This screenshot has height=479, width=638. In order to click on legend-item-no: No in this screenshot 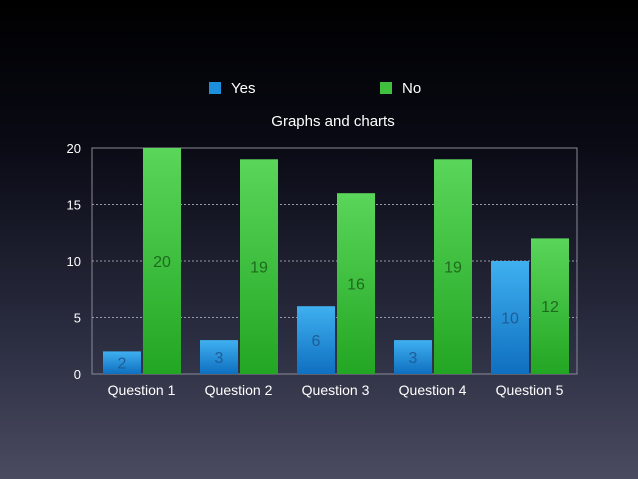, I will do `click(400, 88)`.